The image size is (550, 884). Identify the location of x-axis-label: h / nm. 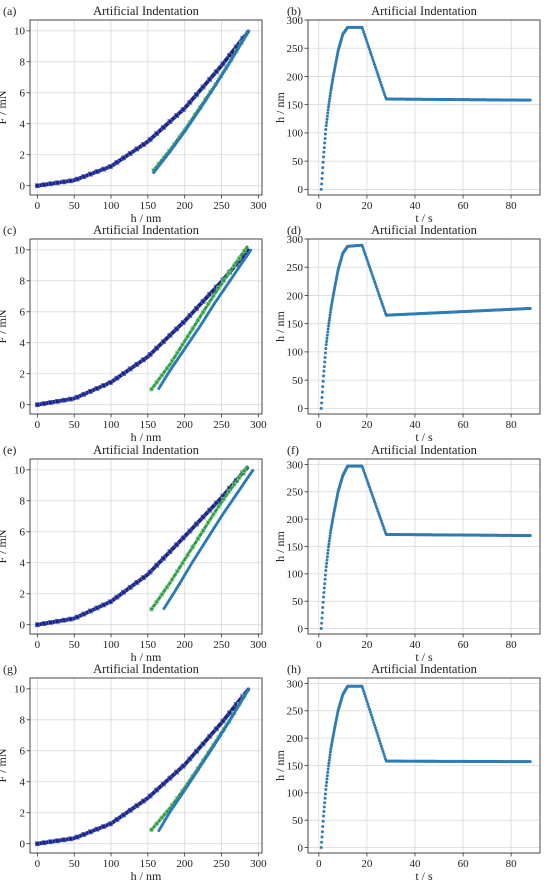
(146, 657).